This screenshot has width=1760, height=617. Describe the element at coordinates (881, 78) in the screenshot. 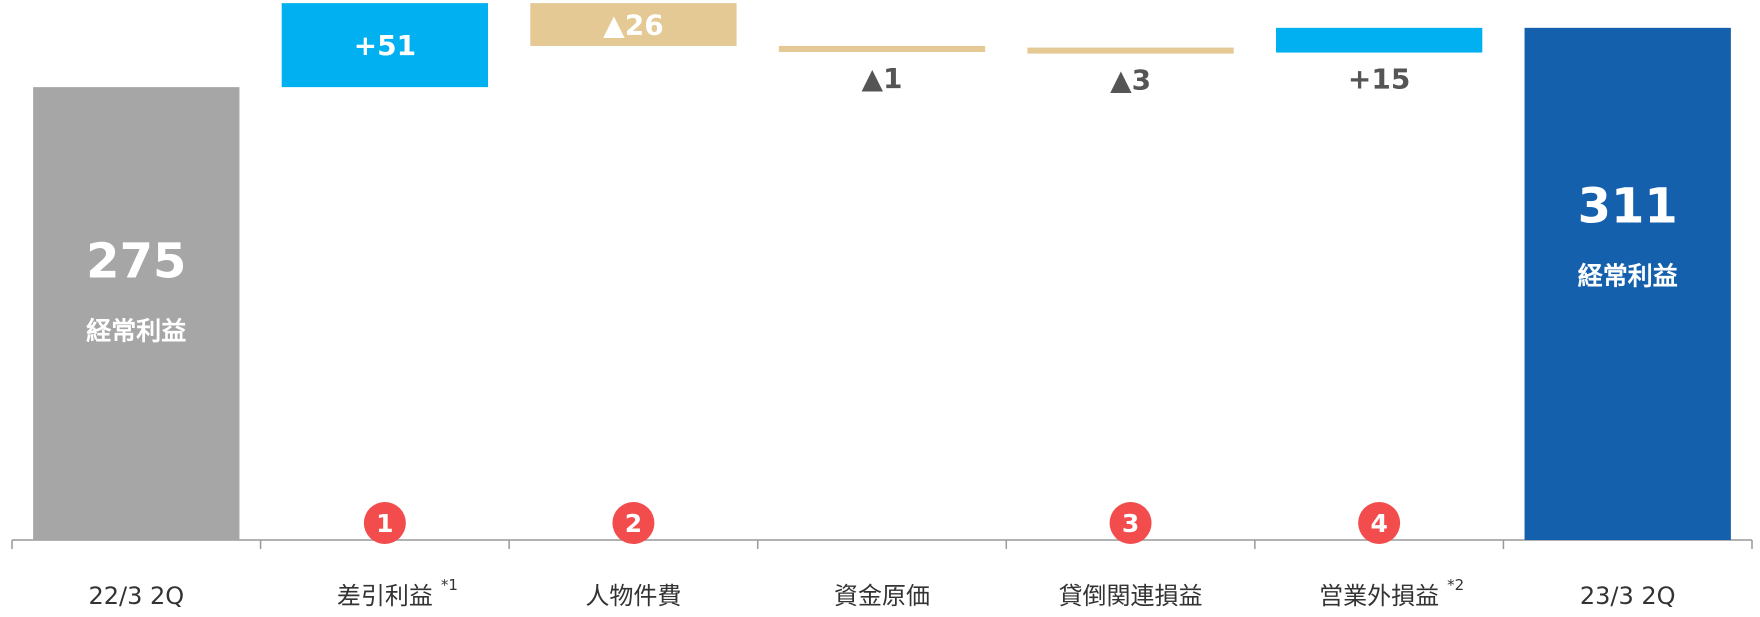

I see `delta-value-label: ▲1` at that location.